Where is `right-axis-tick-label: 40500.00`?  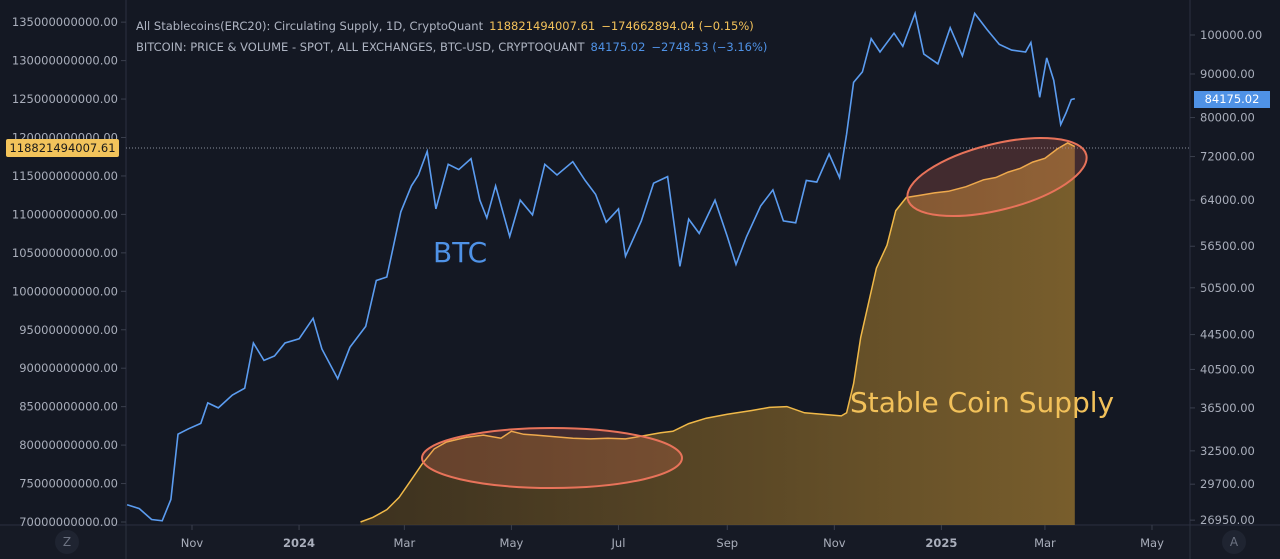 right-axis-tick-label: 40500.00 is located at coordinates (1227, 369).